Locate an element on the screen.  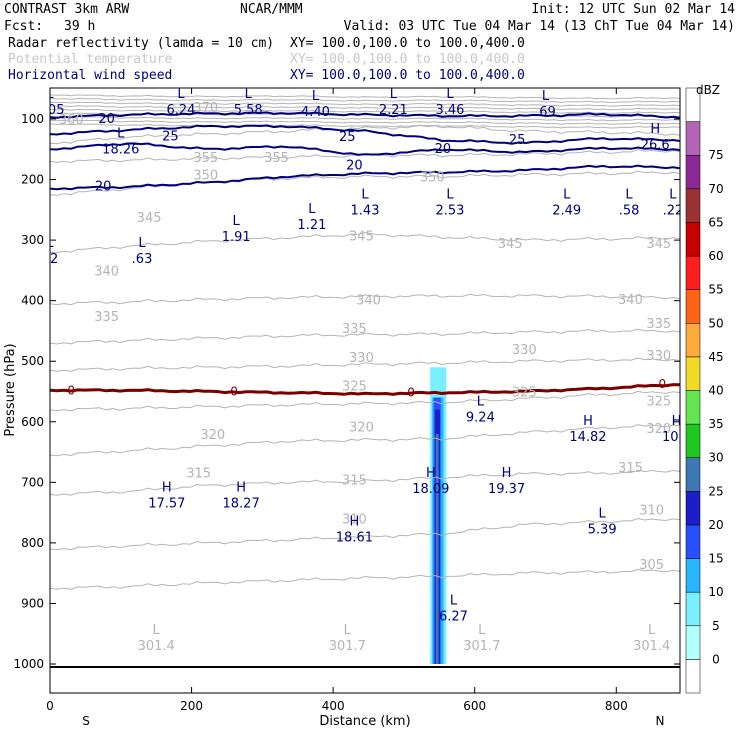
reflectivity-cell is located at coordinates (437, 548).